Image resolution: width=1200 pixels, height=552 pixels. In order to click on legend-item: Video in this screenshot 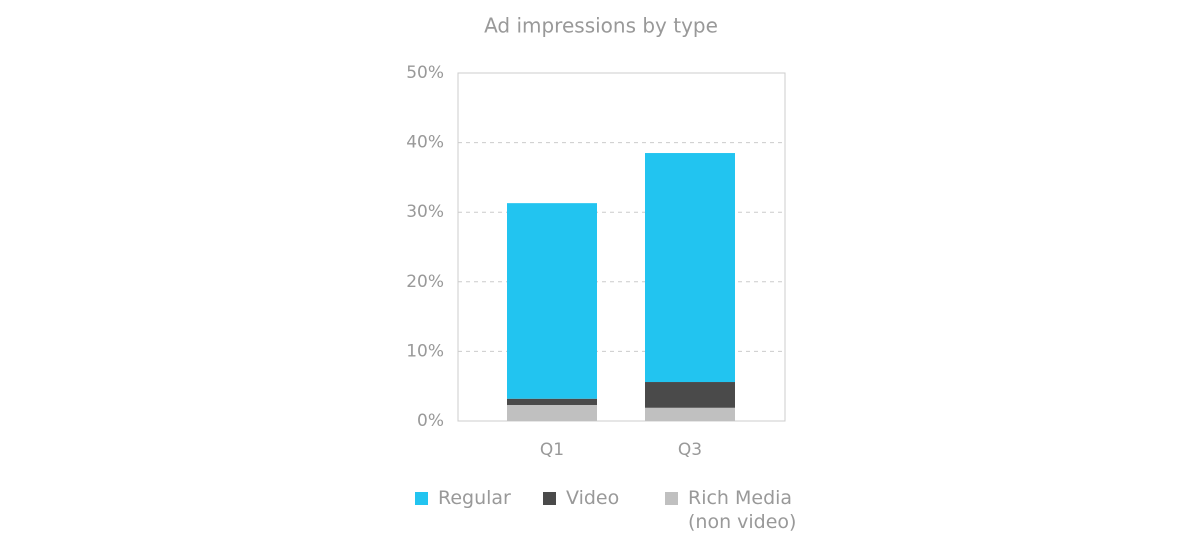, I will do `click(581, 498)`.